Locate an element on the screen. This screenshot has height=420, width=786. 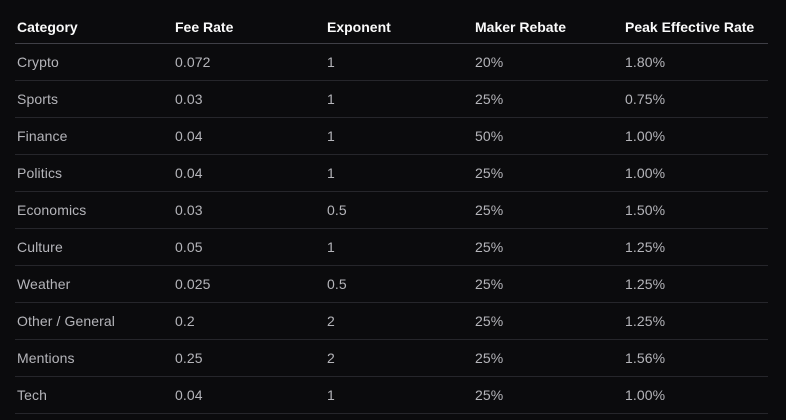
column-header-maker-rebate: Maker Rebate is located at coordinates (548, 22).